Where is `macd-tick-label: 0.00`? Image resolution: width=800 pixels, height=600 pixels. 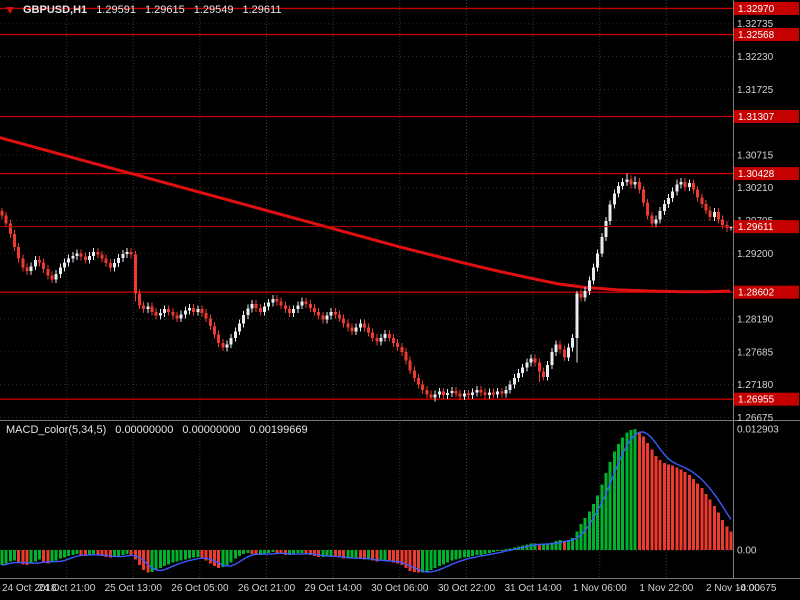
macd-tick-label: 0.00 is located at coordinates (747, 551).